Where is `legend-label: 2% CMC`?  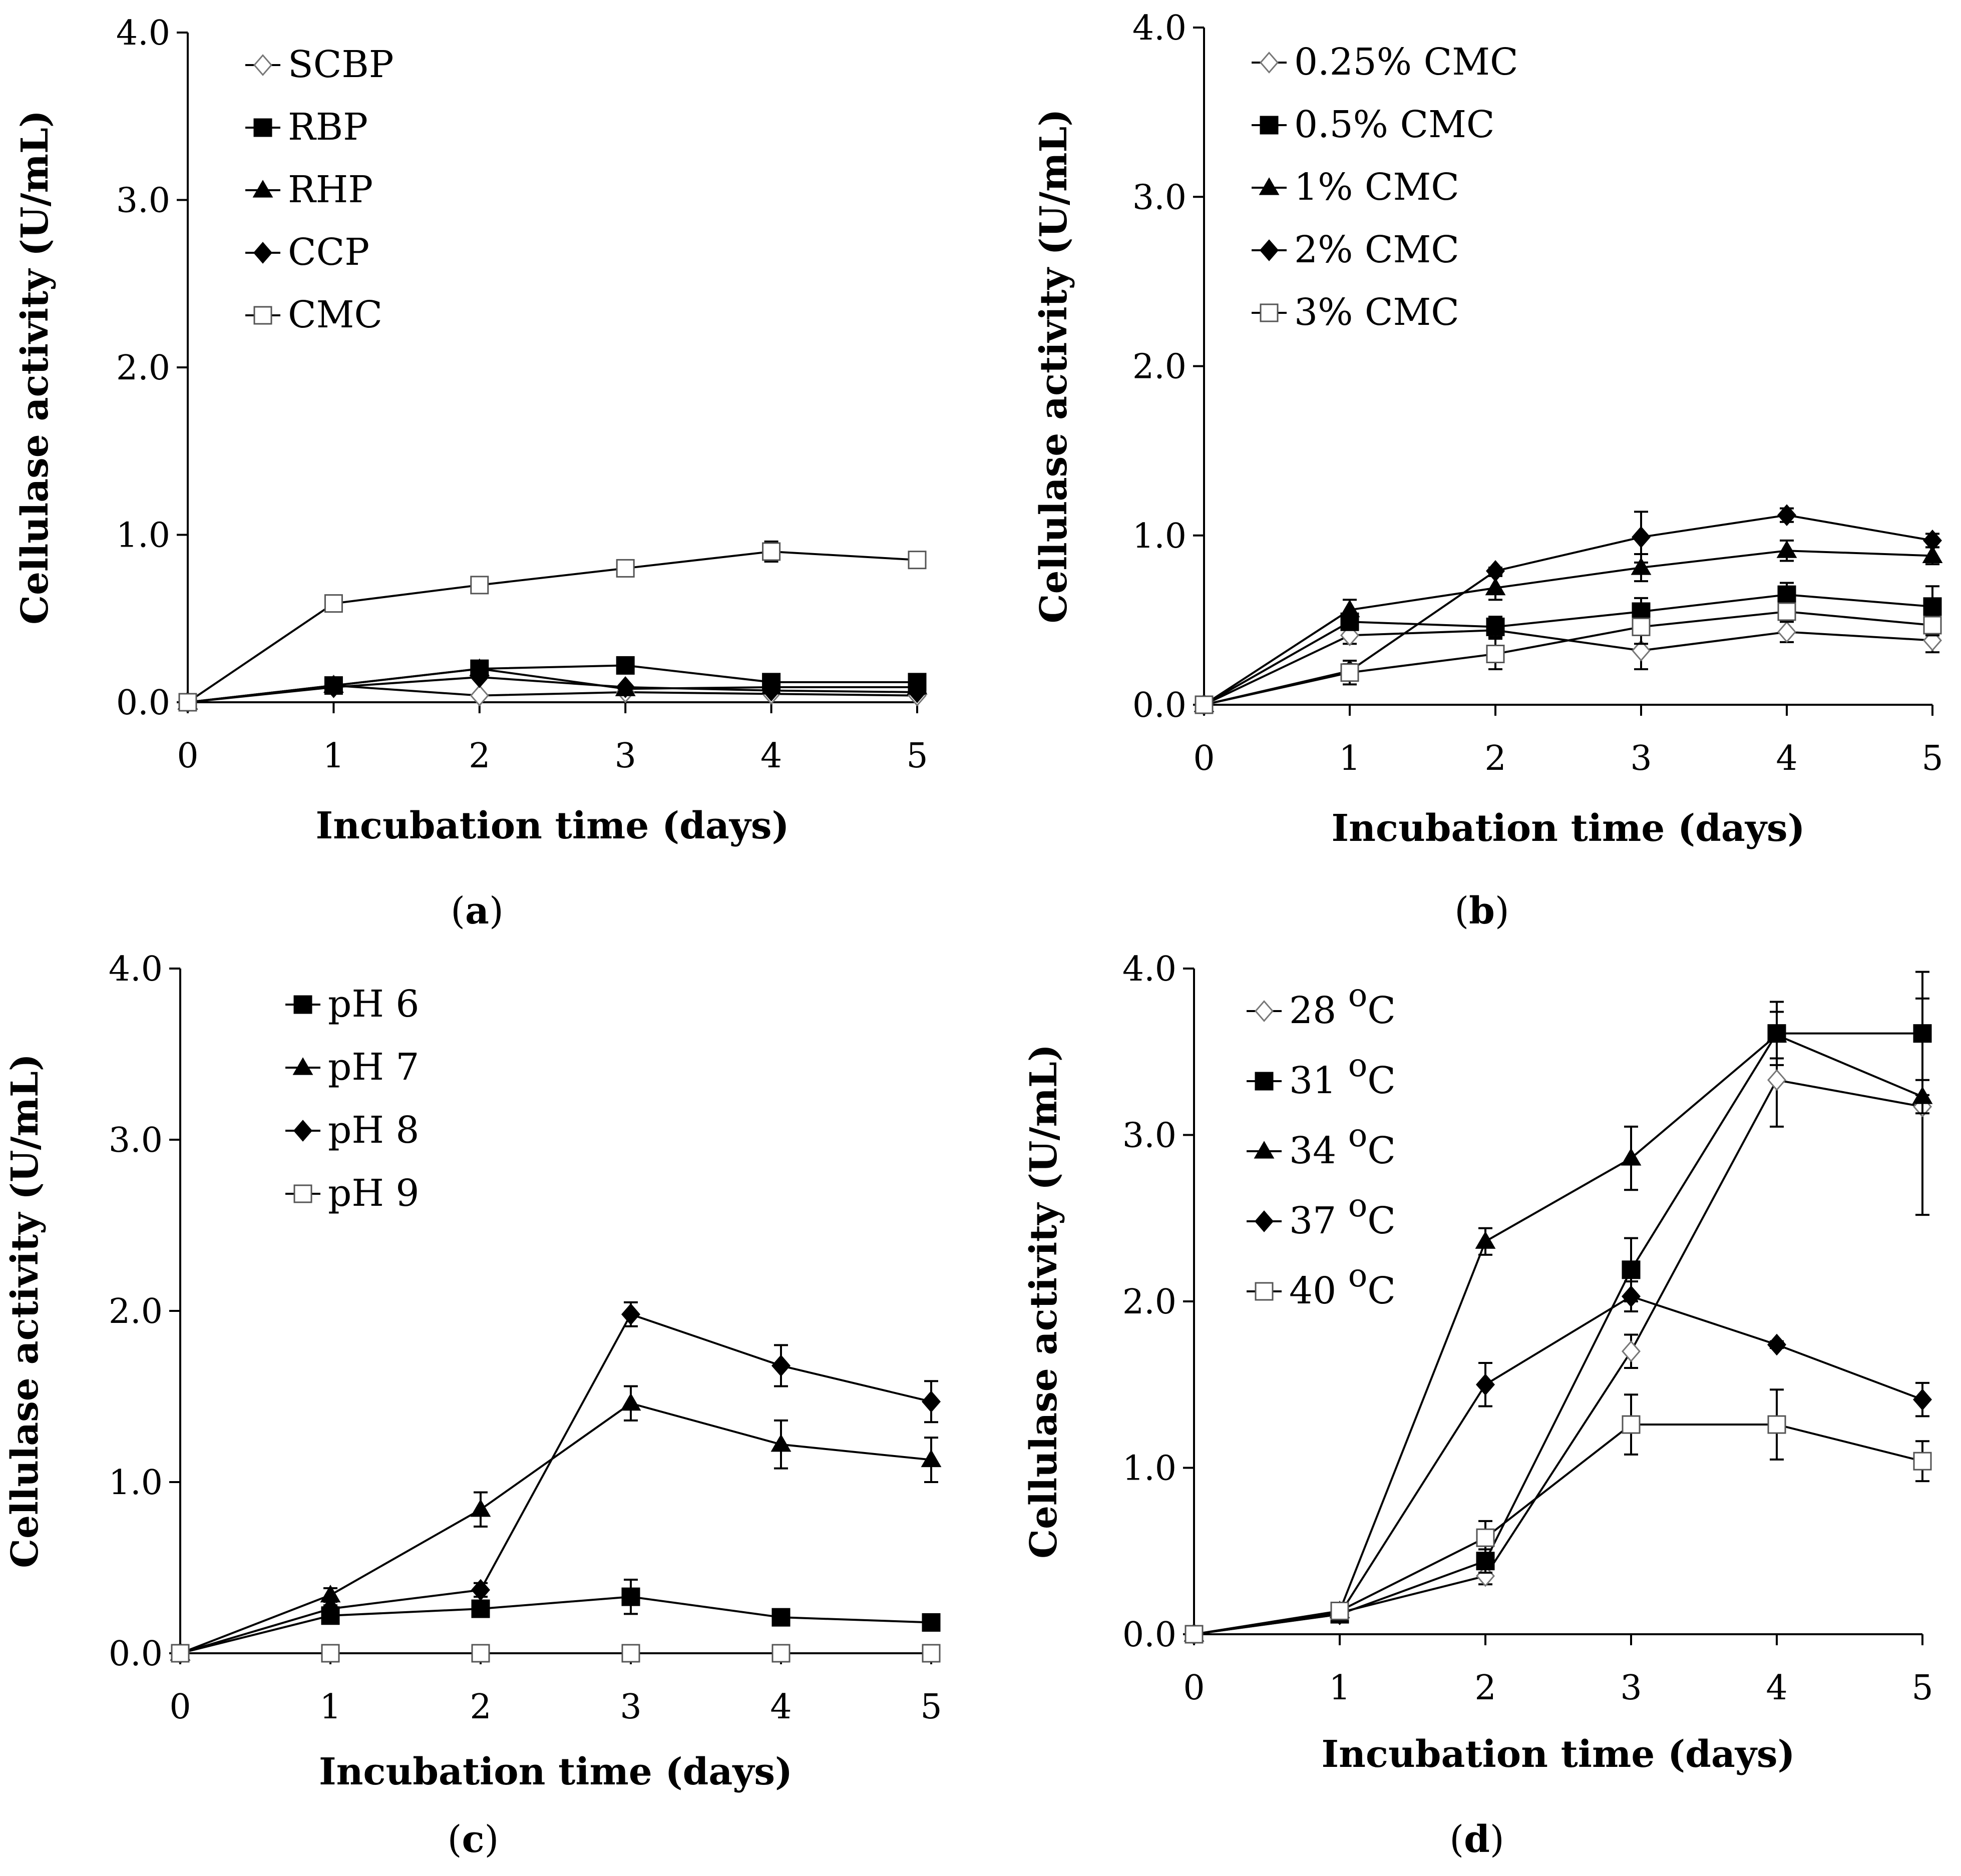
legend-label: 2% CMC is located at coordinates (1376, 249).